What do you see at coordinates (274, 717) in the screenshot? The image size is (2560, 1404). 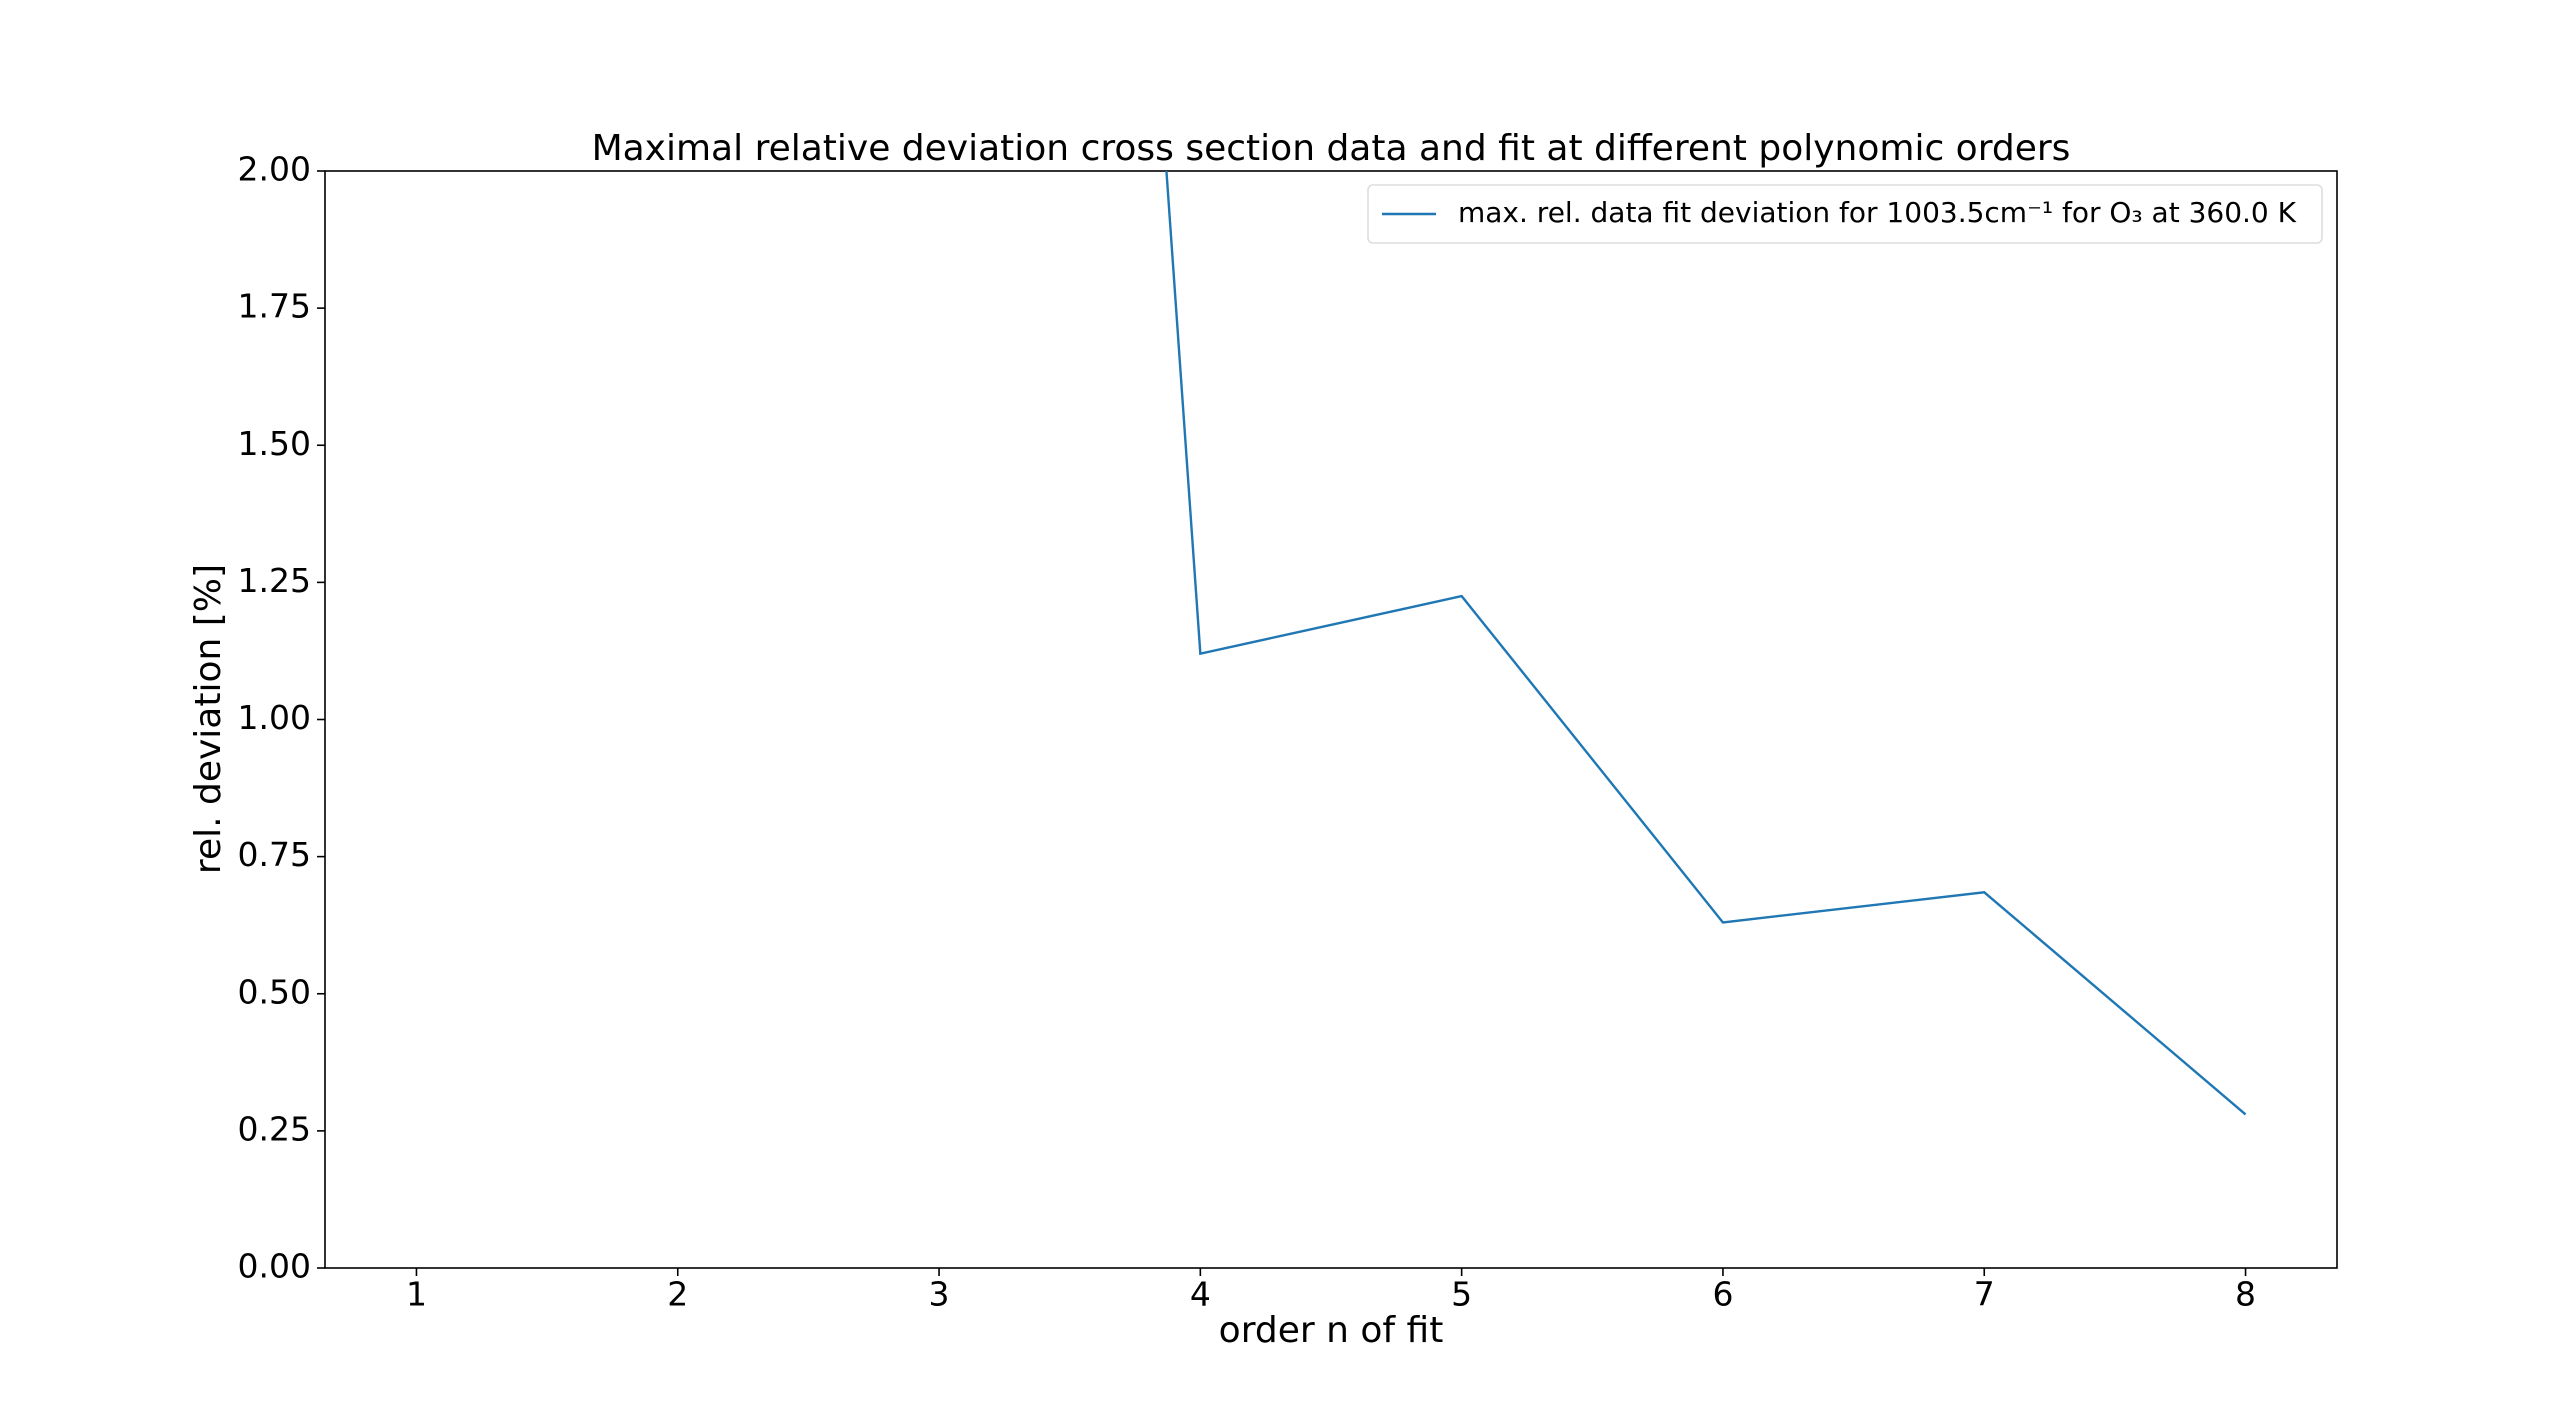 I see `y-tick-label: 1.00` at bounding box center [274, 717].